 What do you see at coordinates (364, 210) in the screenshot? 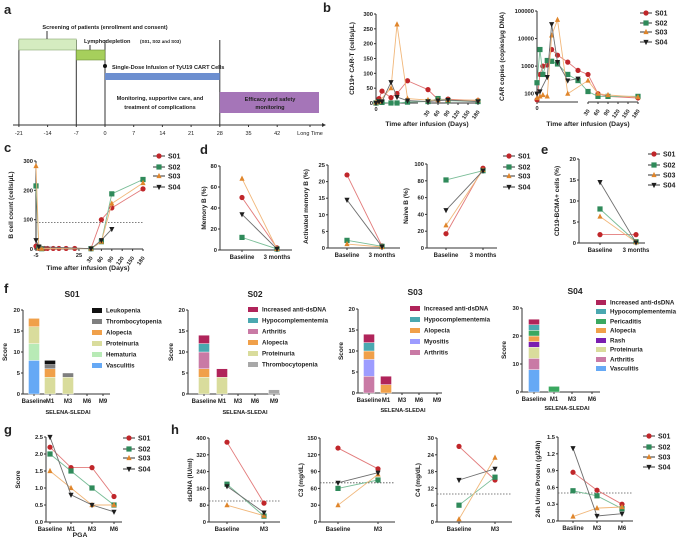
I see `series-s01` at bounding box center [364, 210].